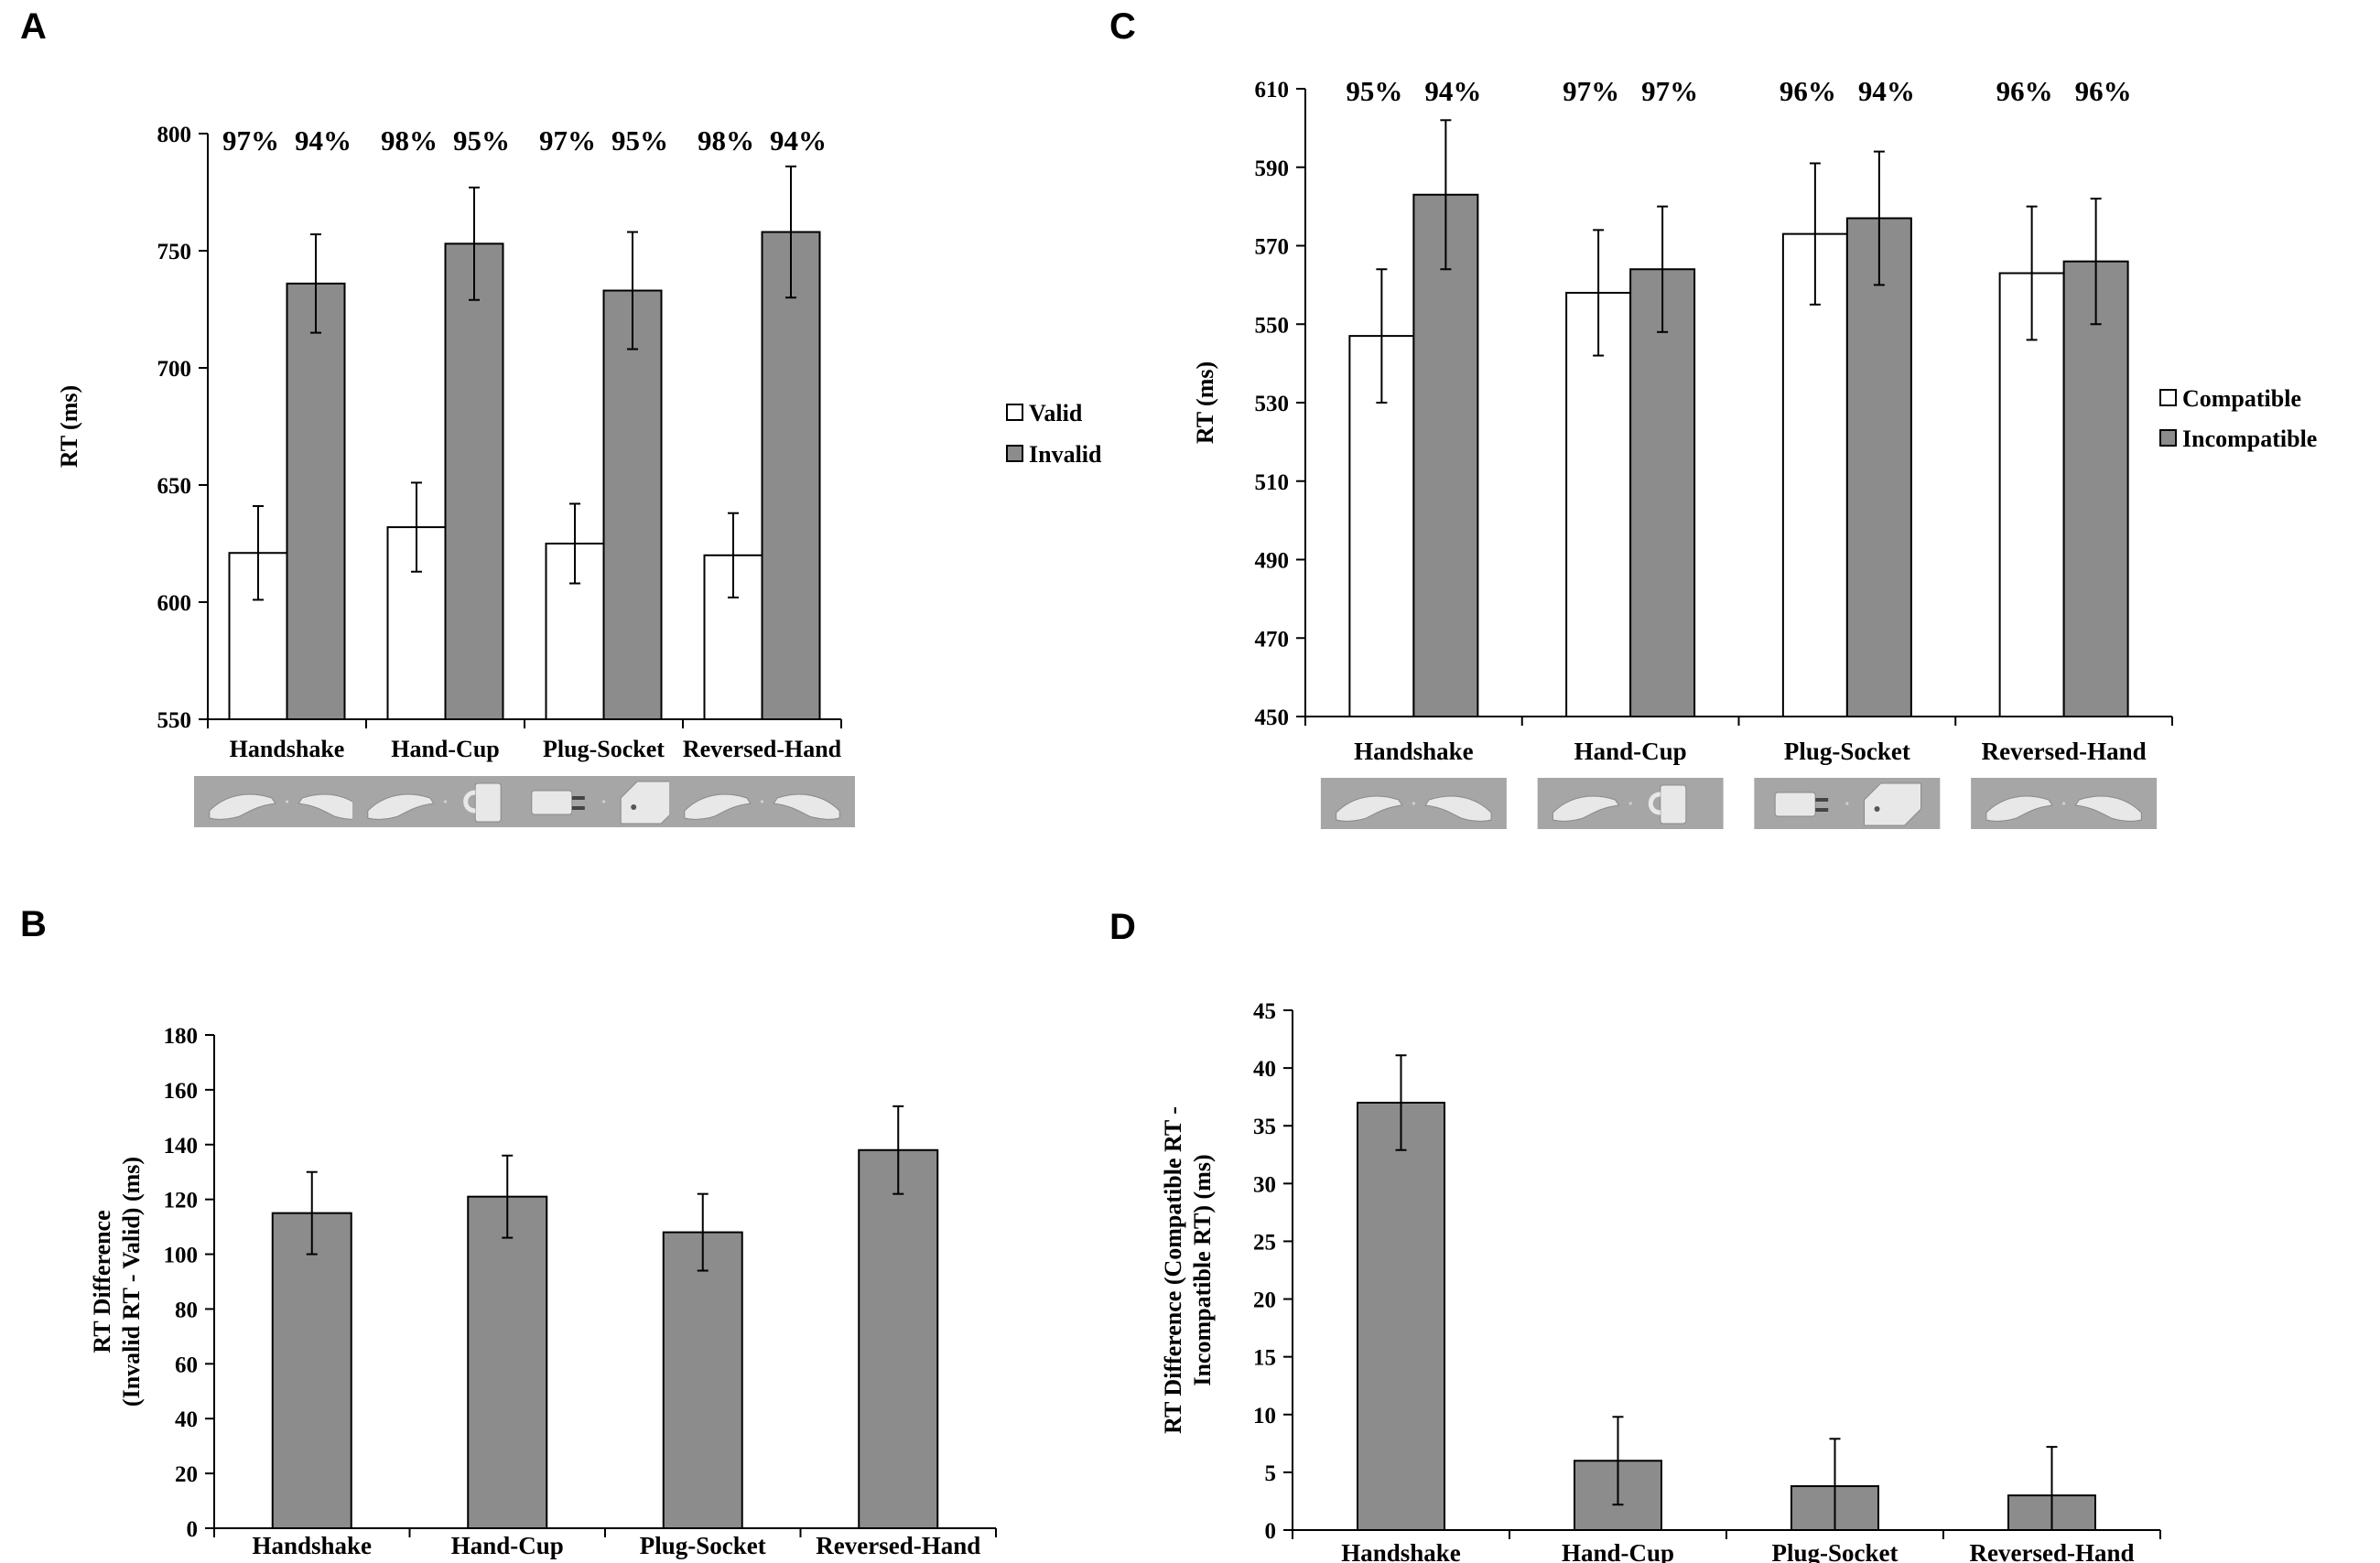 The width and height of the screenshot is (2380, 1563). What do you see at coordinates (2238, 418) in the screenshot?
I see `legend: Compatible Incompatible` at bounding box center [2238, 418].